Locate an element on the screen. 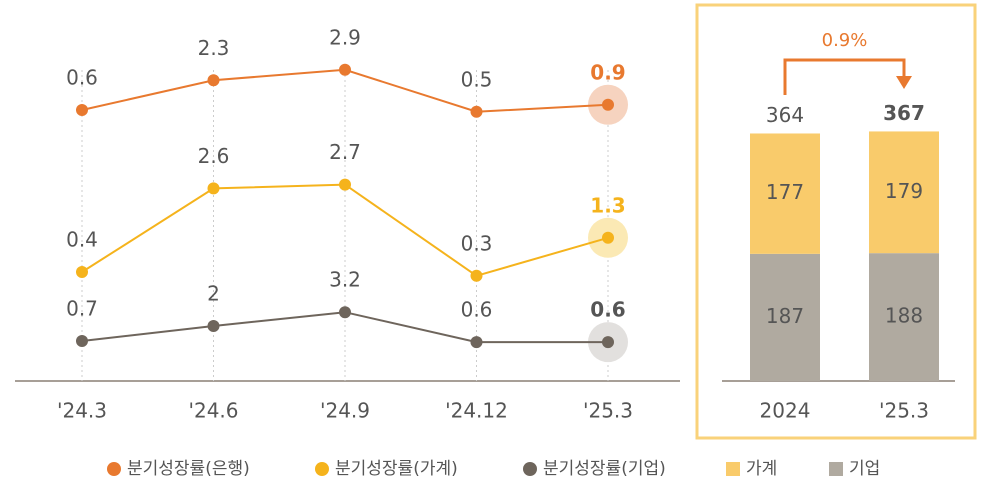  x-tick-label: '24.9 is located at coordinates (345, 411).